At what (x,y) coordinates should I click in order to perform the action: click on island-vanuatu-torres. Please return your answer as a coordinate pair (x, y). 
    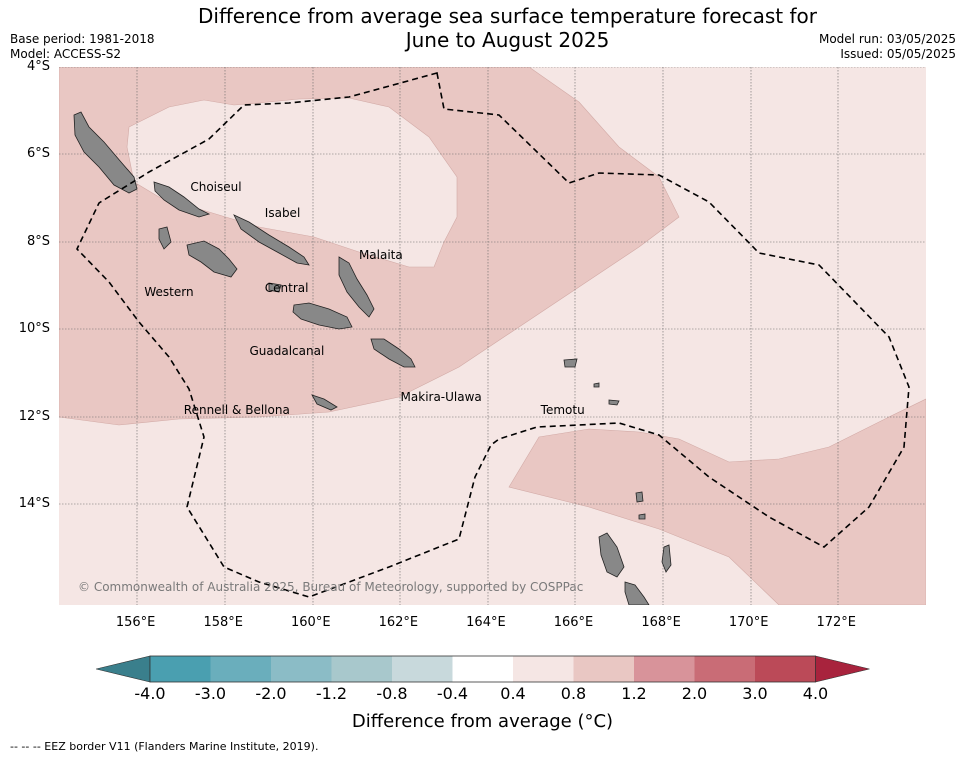
    Looking at the image, I should click on (639, 497).